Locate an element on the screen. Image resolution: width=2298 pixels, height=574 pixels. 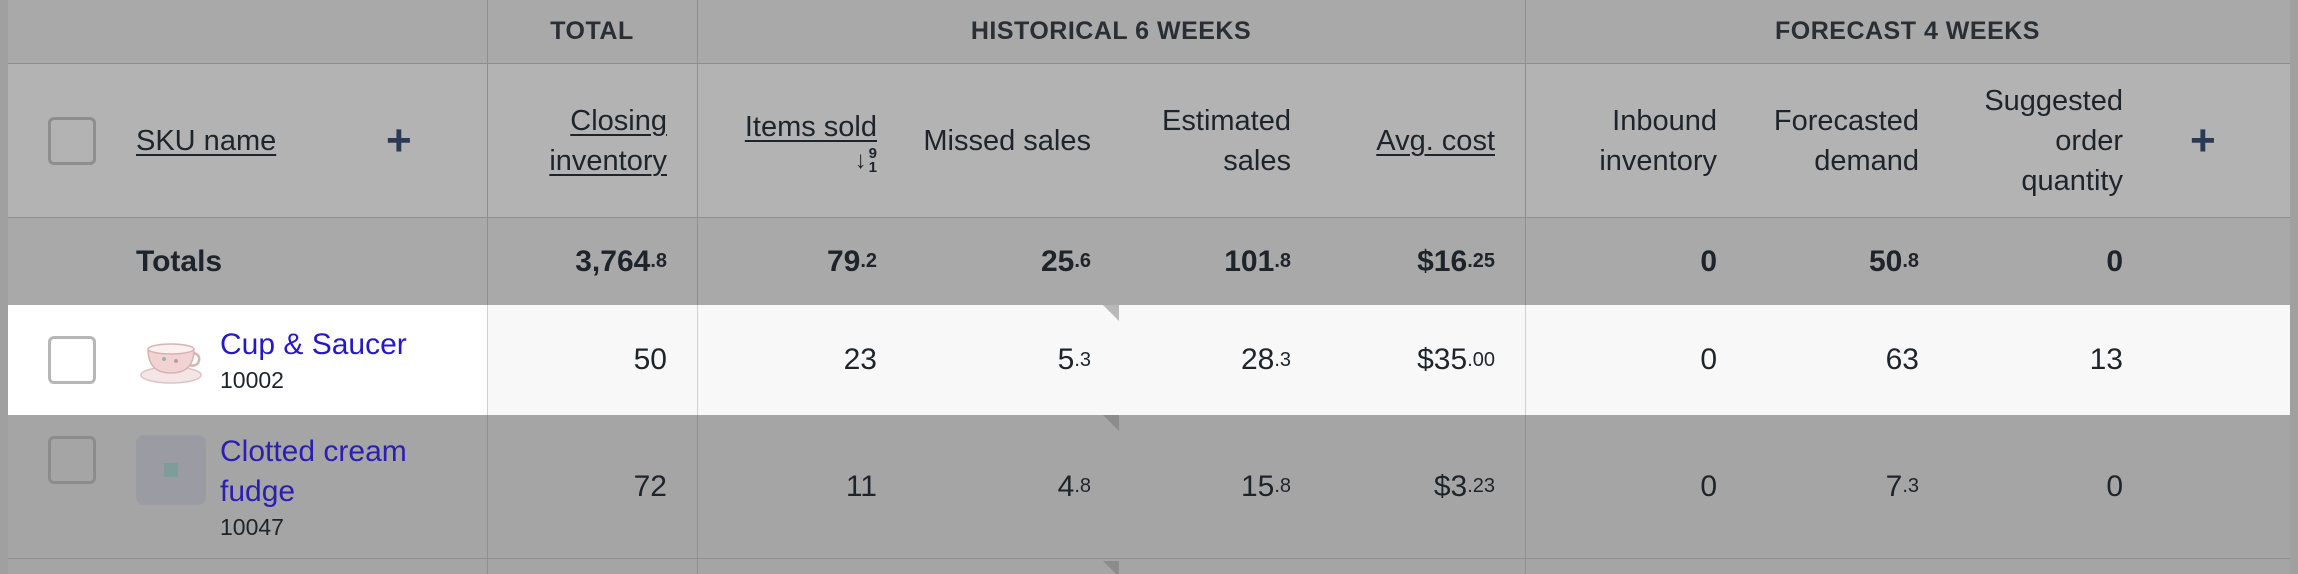
sku-id: 10047 is located at coordinates (252, 526).